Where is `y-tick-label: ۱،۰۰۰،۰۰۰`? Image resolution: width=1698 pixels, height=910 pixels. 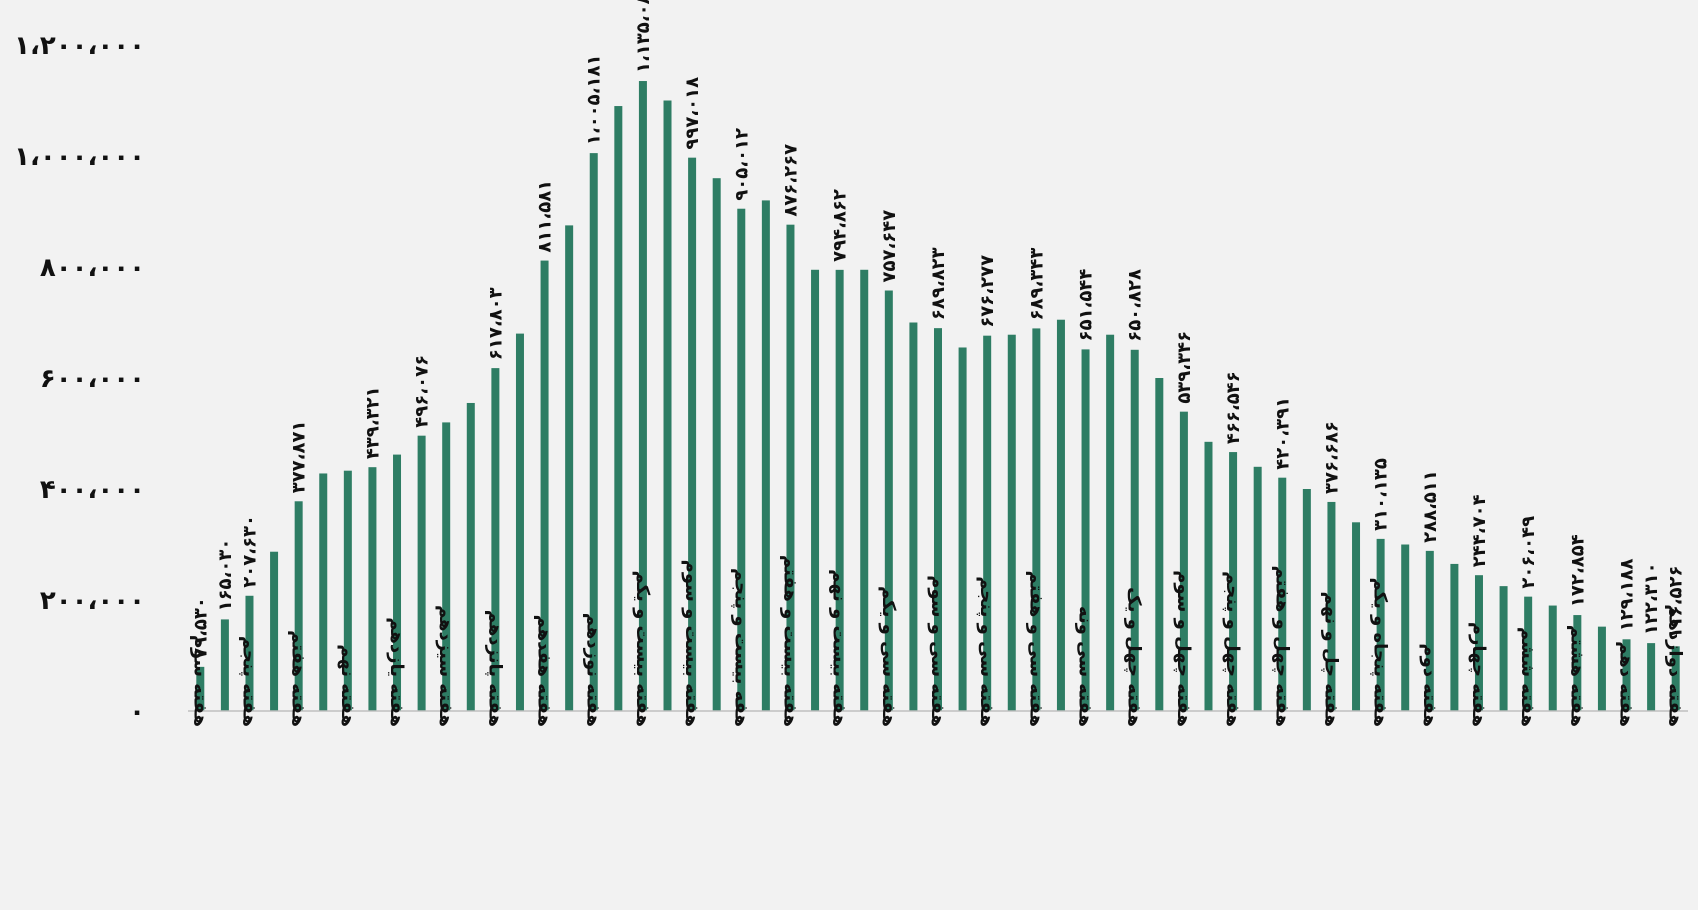
y-tick-label: ۱،۰۰۰،۰۰۰ is located at coordinates (79, 157).